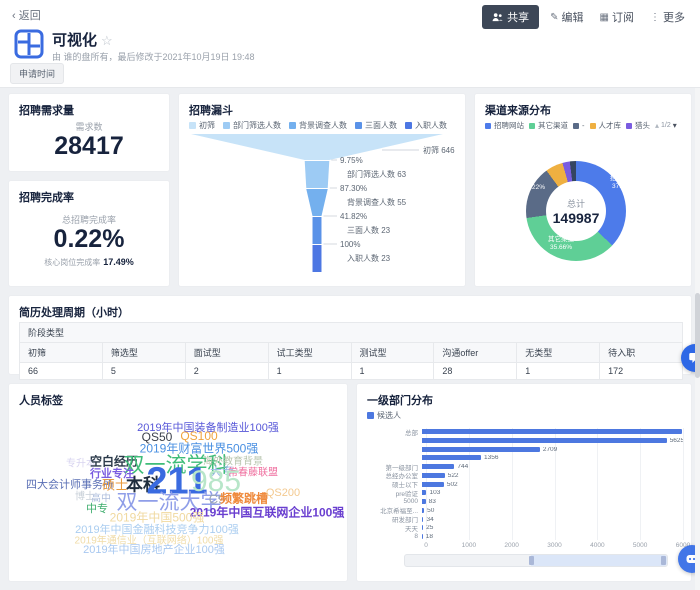 Image resolution: width=700 pixels, height=590 pixels. Describe the element at coordinates (157, 530) in the screenshot. I see `tag-word: 2019年中国金融科技竞争力100强` at that location.